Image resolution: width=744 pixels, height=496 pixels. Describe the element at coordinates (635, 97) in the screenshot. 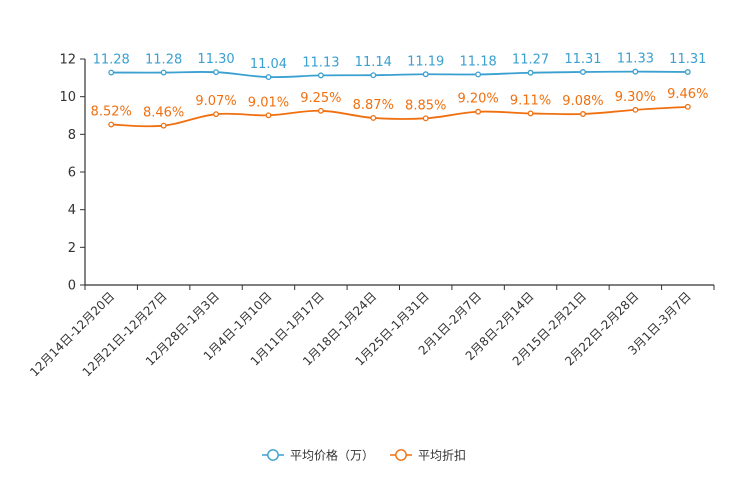

I see `data-label: 9.30%` at that location.